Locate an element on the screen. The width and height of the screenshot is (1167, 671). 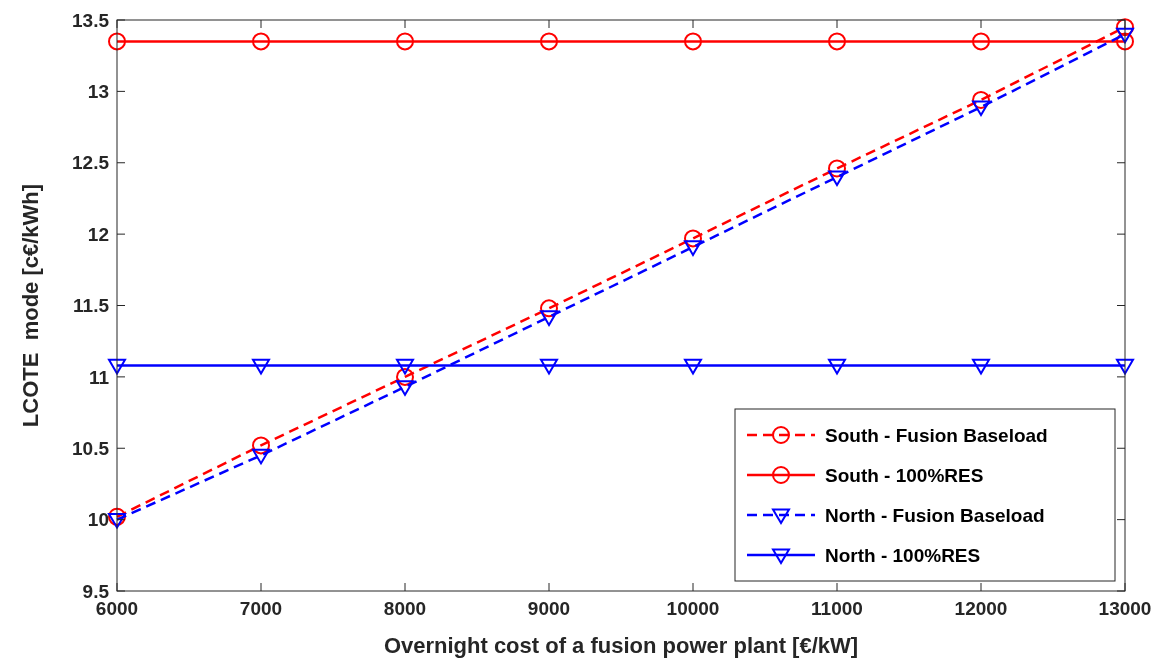
legend-label: North - 100%RES is located at coordinates (903, 555).